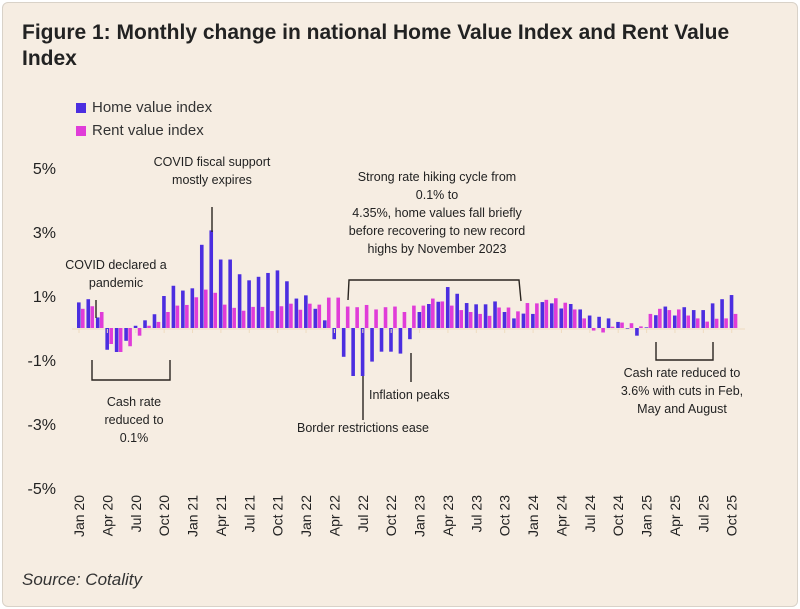 The height and width of the screenshot is (609, 800). Describe the element at coordinates (134, 402) in the screenshot. I see `annotation-cash-rate-0-1: Cash rate` at that location.